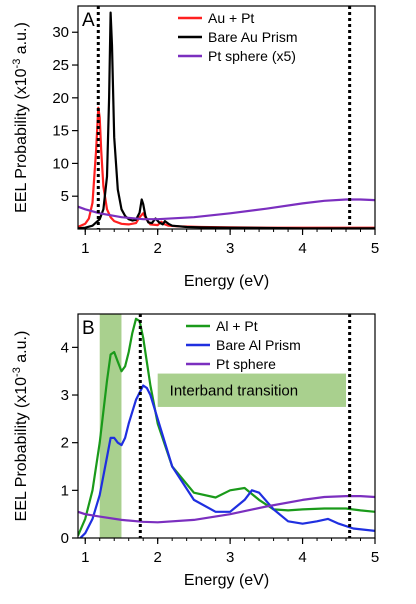 This screenshot has height=604, width=416. Describe the element at coordinates (258, 345) in the screenshot. I see `legend-label: Bare Al Prism` at that location.